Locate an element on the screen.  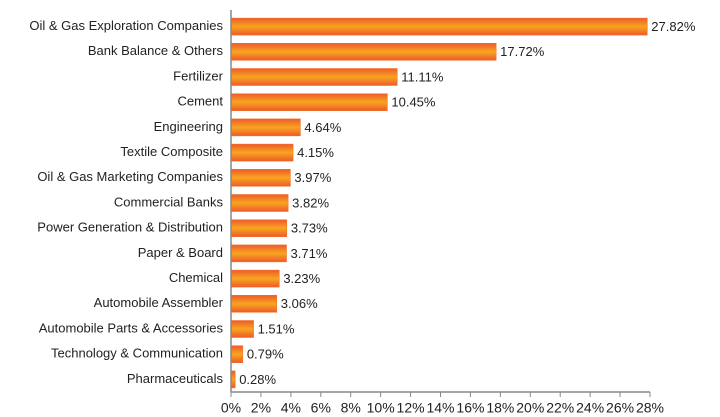
y-tick-label: Textile Composite is located at coordinates (171, 151).